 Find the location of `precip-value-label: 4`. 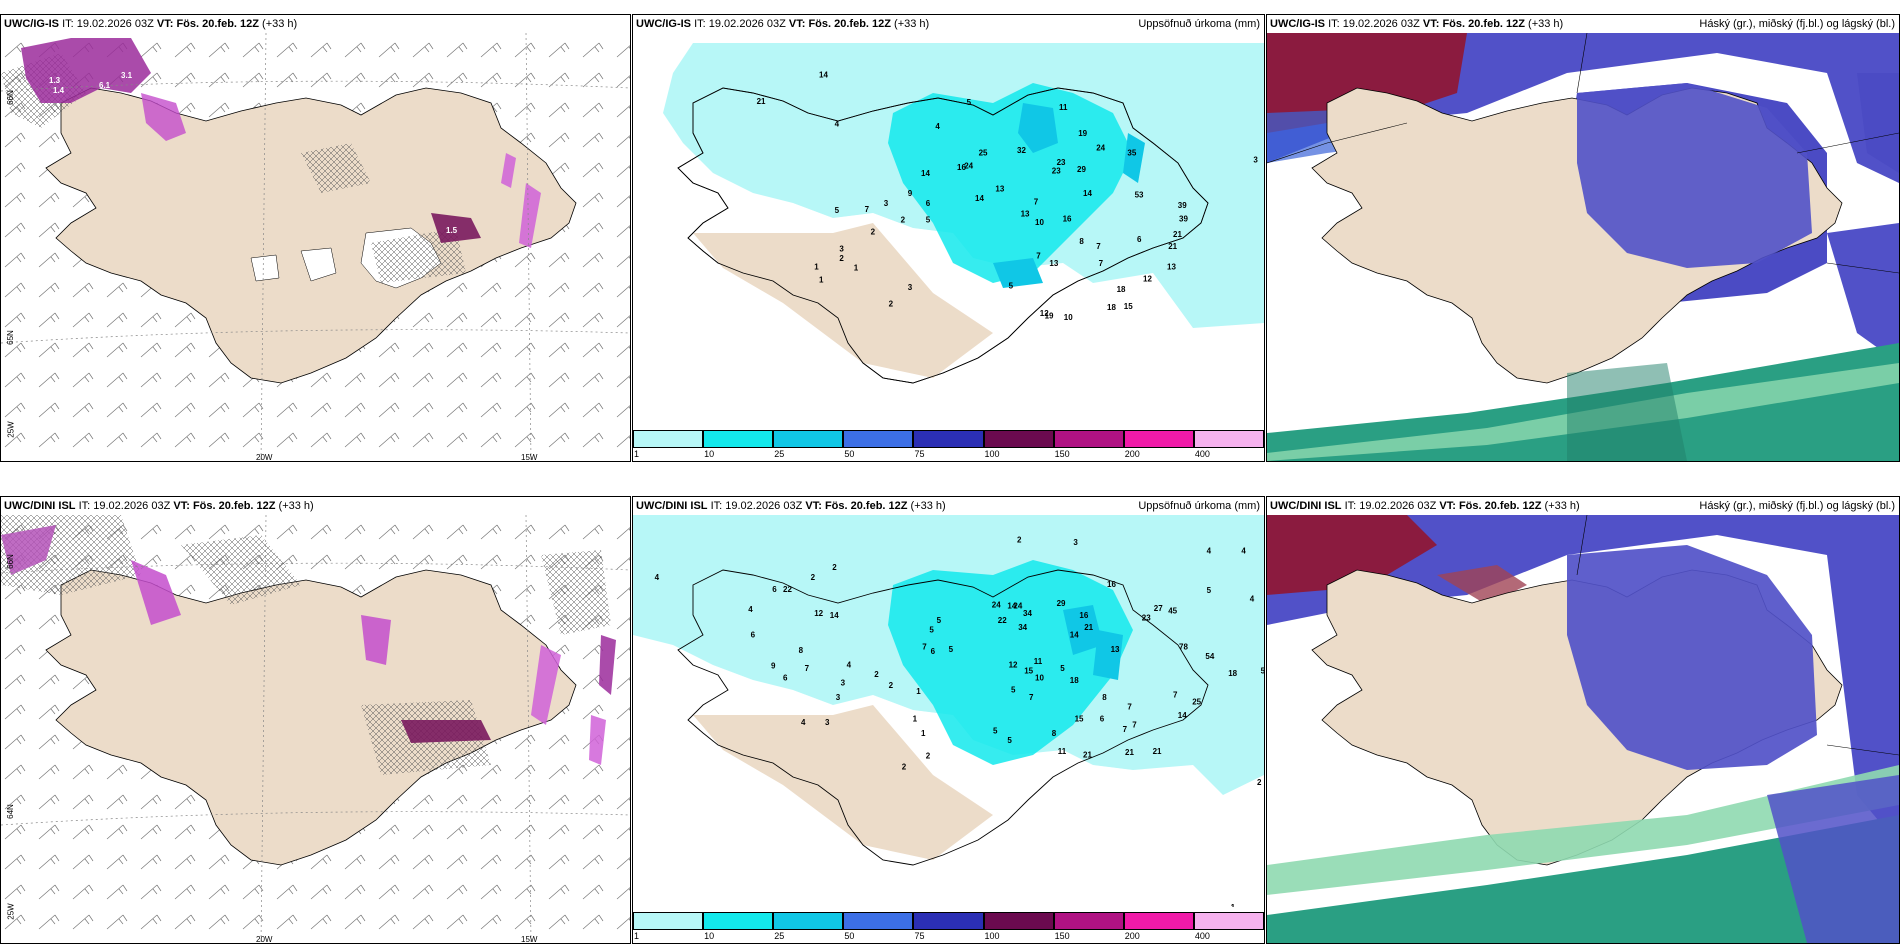

precip-value-label: 4 is located at coordinates (937, 126).